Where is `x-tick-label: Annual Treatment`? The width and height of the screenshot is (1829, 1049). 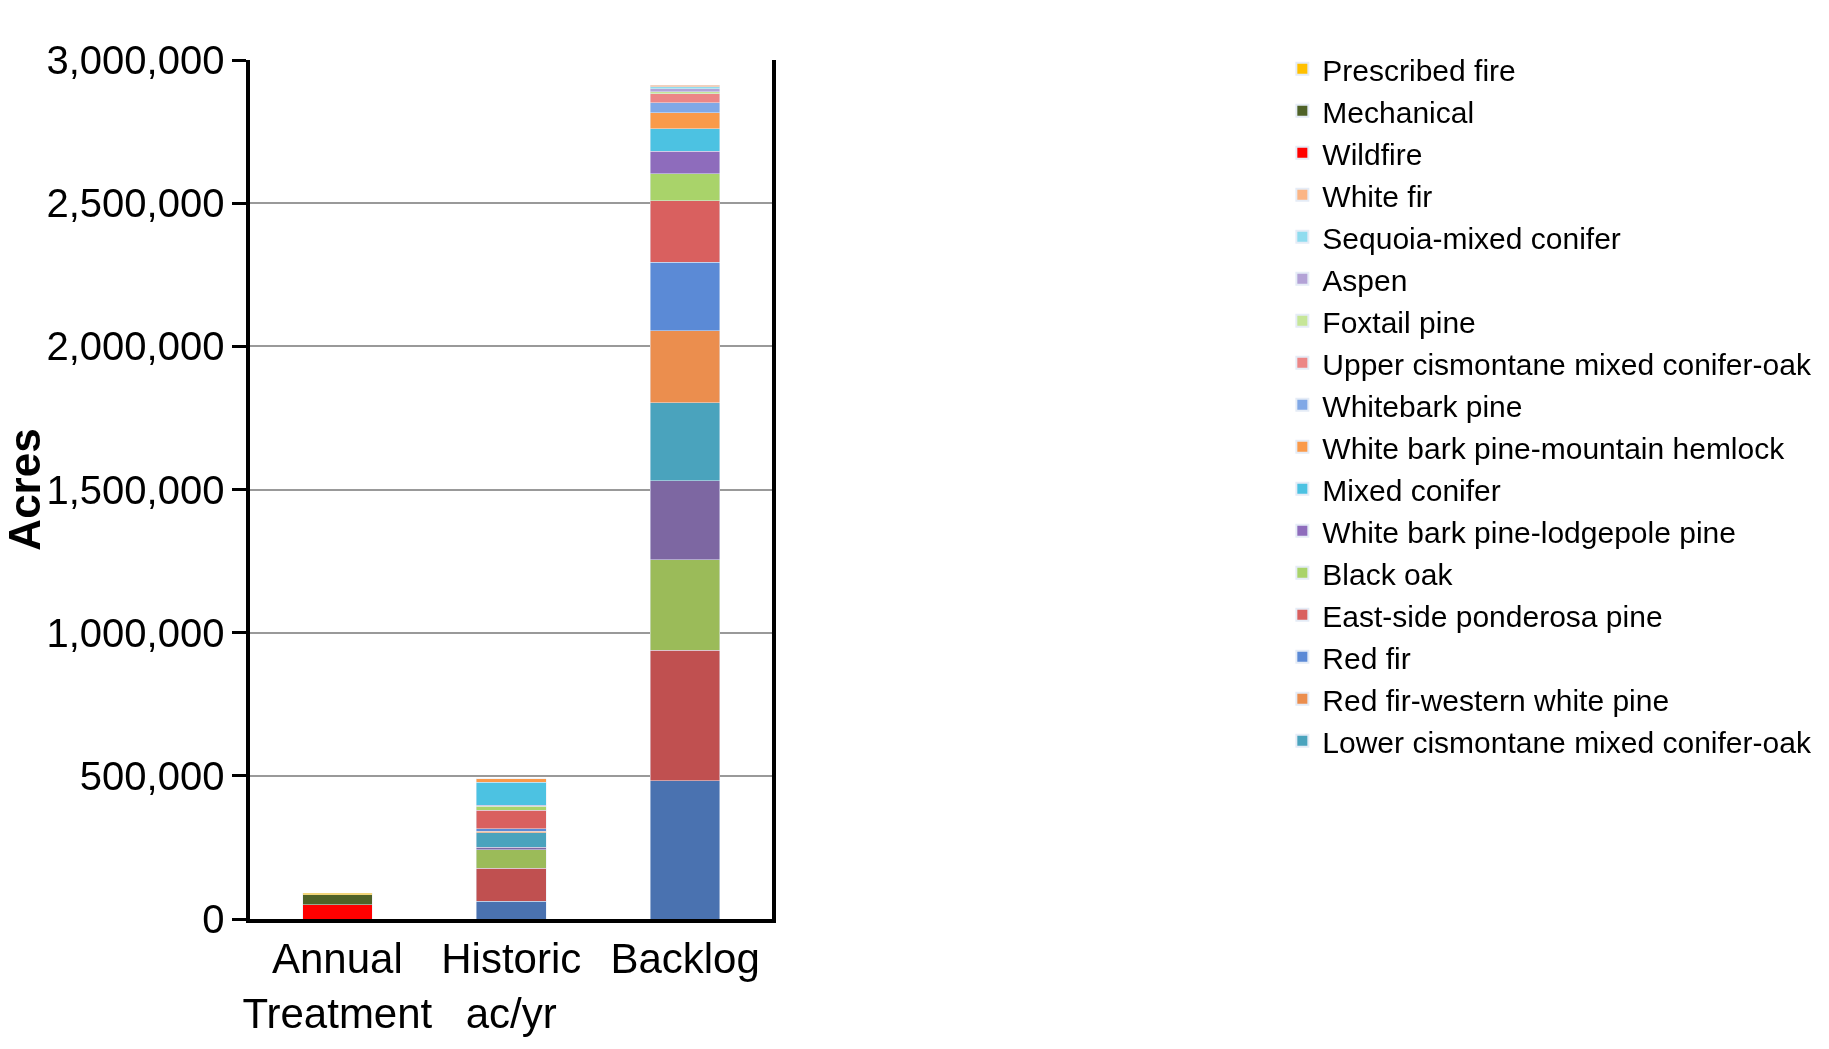 x-tick-label: Annual Treatment is located at coordinates (337, 986).